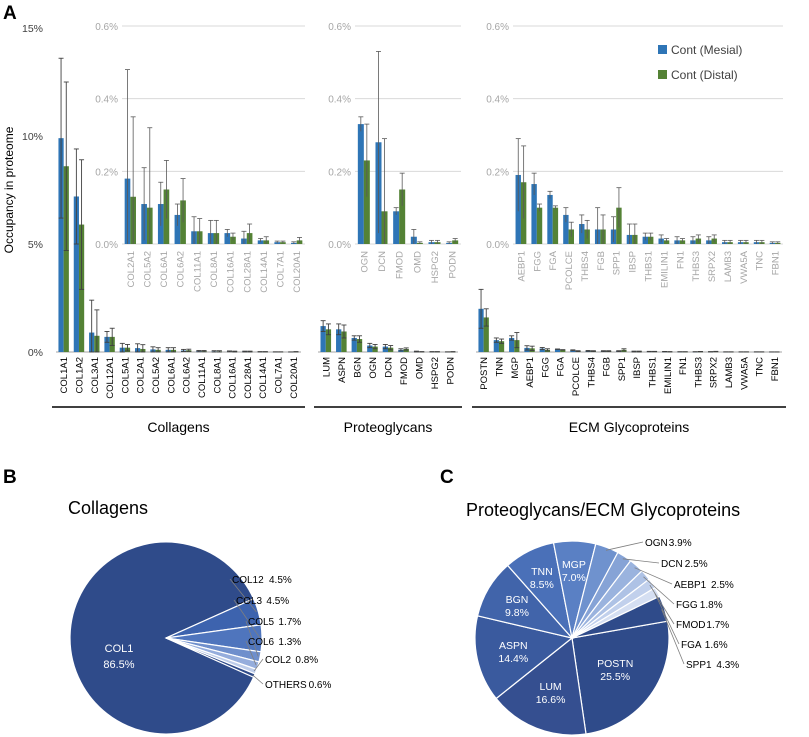 The image size is (809, 737). I want to click on x-tick-label: COL28A1, so click(248, 378).